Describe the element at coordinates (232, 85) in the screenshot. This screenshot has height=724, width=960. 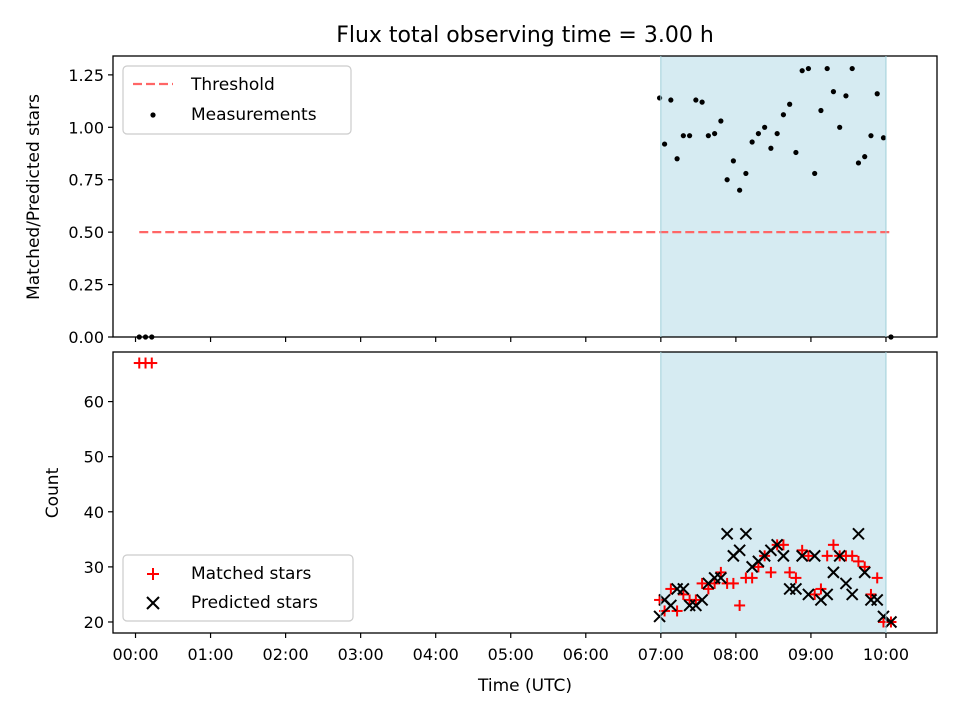
I see `legend-threshold-label: Threshold` at that location.